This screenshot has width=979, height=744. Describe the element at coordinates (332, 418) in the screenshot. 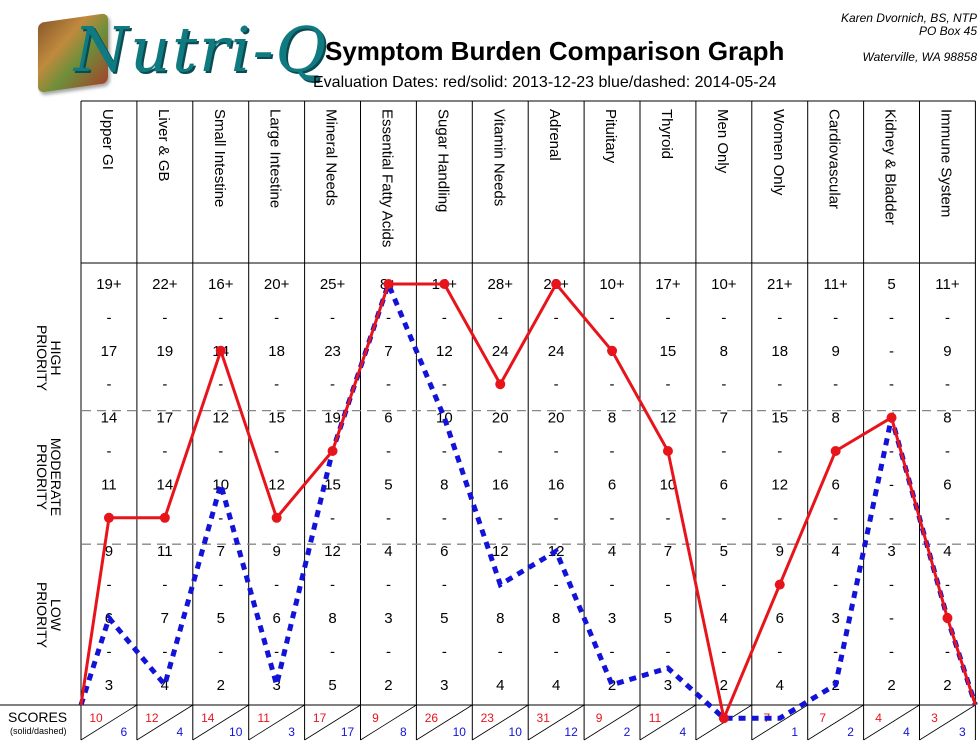

I see `scale-tick-label: 19` at that location.